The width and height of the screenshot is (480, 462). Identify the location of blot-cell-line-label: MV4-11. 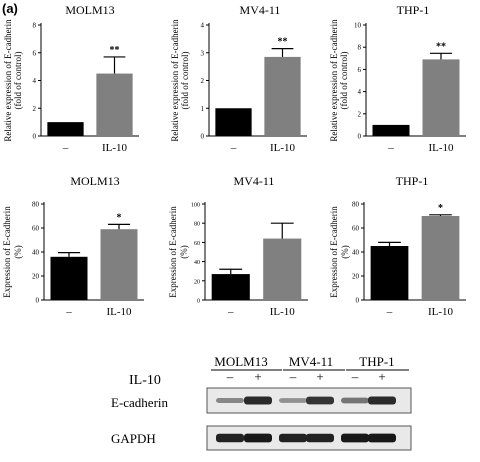
(311, 361).